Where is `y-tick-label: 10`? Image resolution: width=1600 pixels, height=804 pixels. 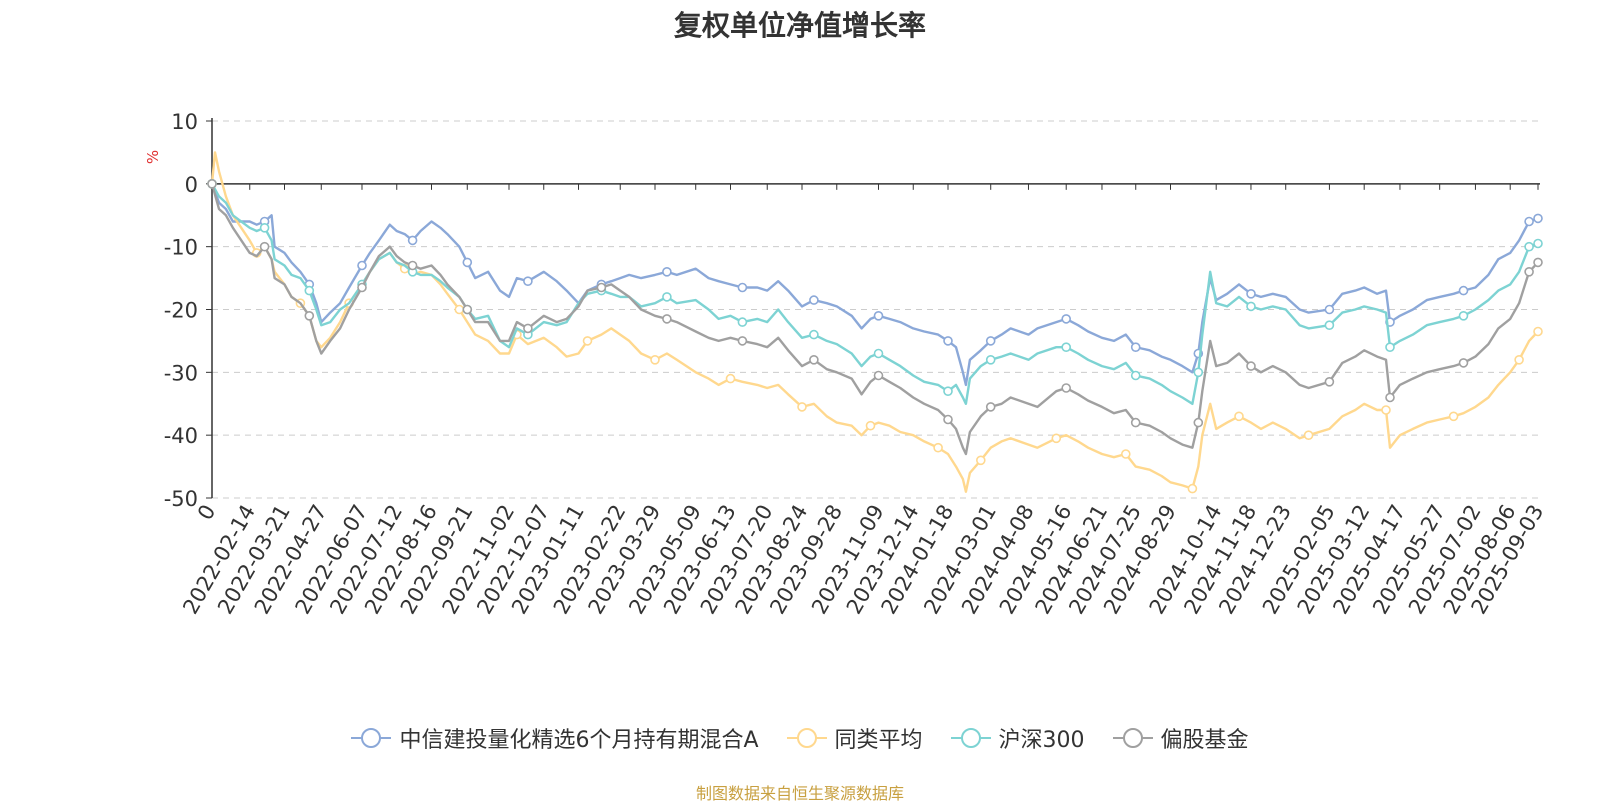
y-tick-label: 10 is located at coordinates (184, 122).